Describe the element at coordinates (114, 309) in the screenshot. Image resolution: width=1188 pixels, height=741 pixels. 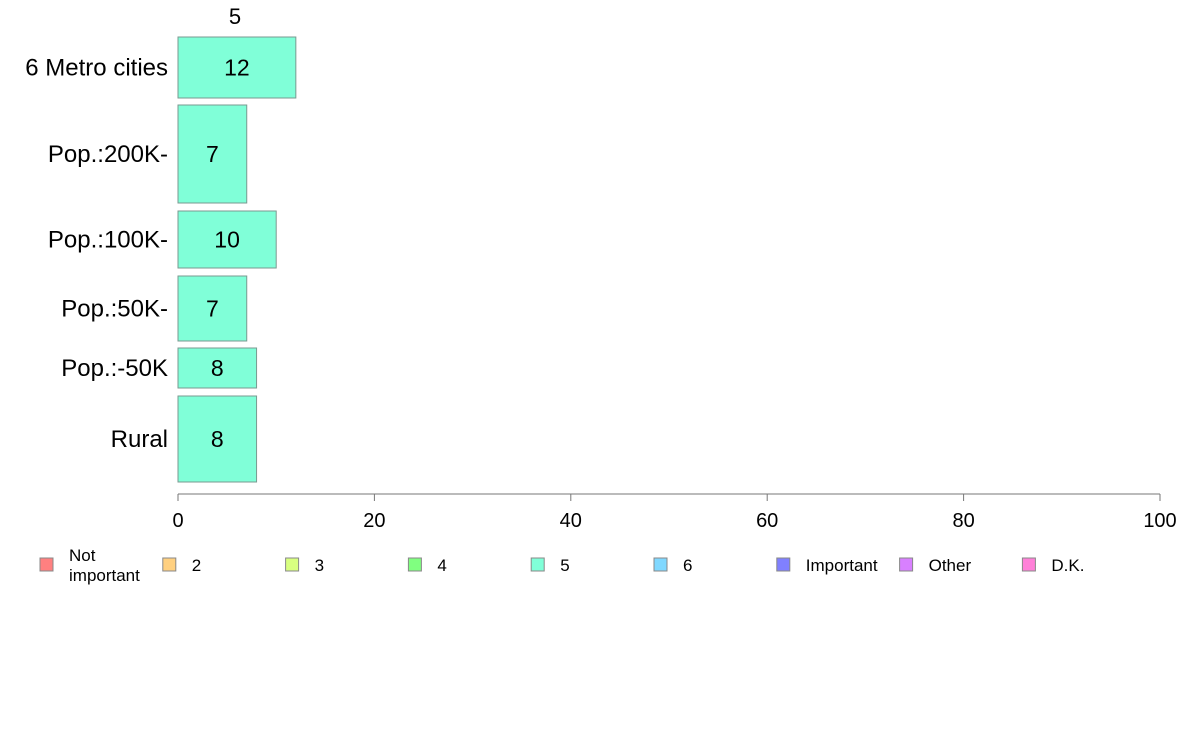
I see `category-label-pop-50k: Pop.:50K-` at that location.